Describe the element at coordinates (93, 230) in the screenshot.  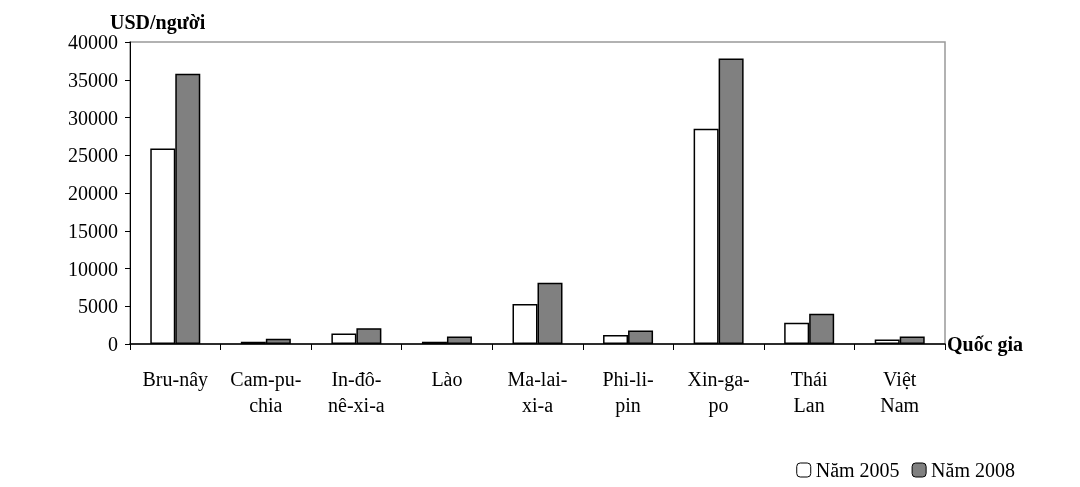
I see `y-tick-label: 15000` at that location.